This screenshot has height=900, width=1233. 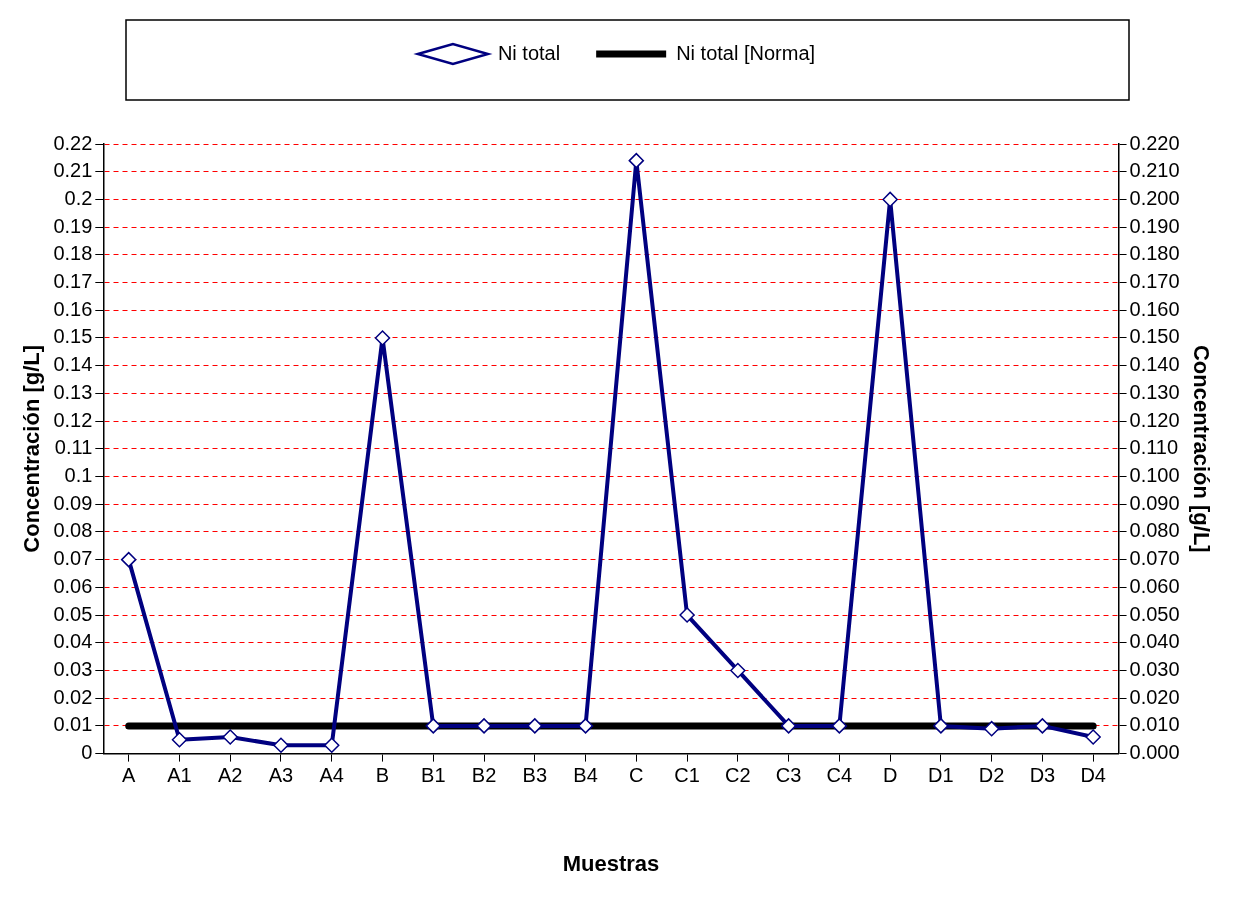 I want to click on y2-tick-label: 0.130, so click(x=1154, y=391).